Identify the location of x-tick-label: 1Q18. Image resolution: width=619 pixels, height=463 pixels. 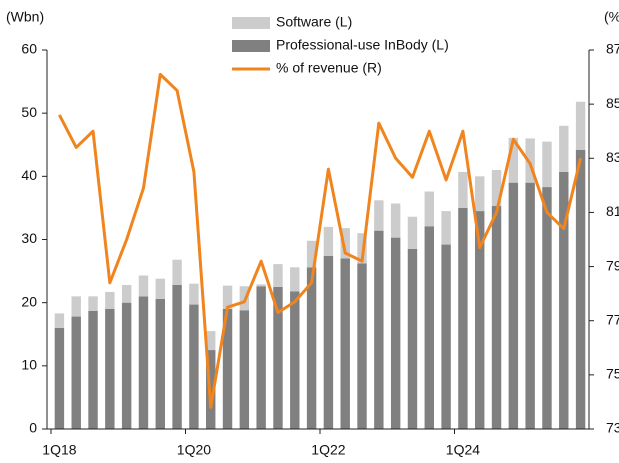
(59, 450).